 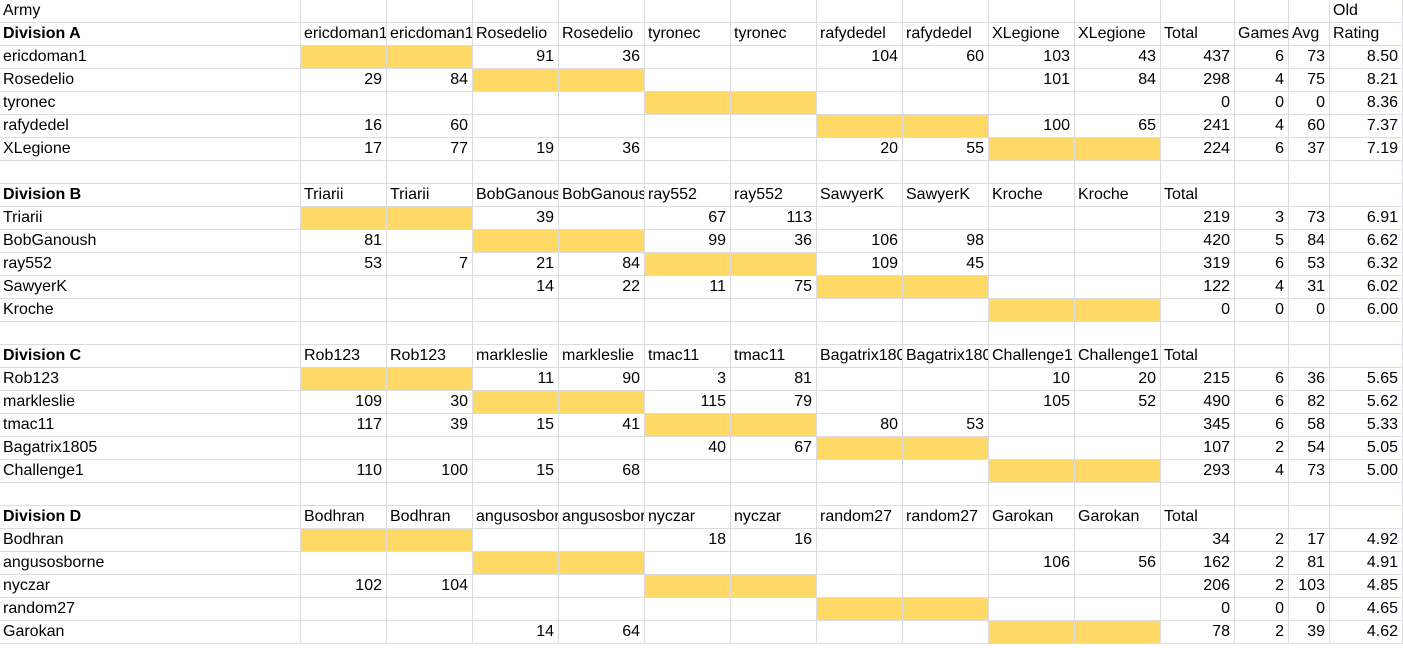 I want to click on score-cell: 22, so click(x=602, y=287).